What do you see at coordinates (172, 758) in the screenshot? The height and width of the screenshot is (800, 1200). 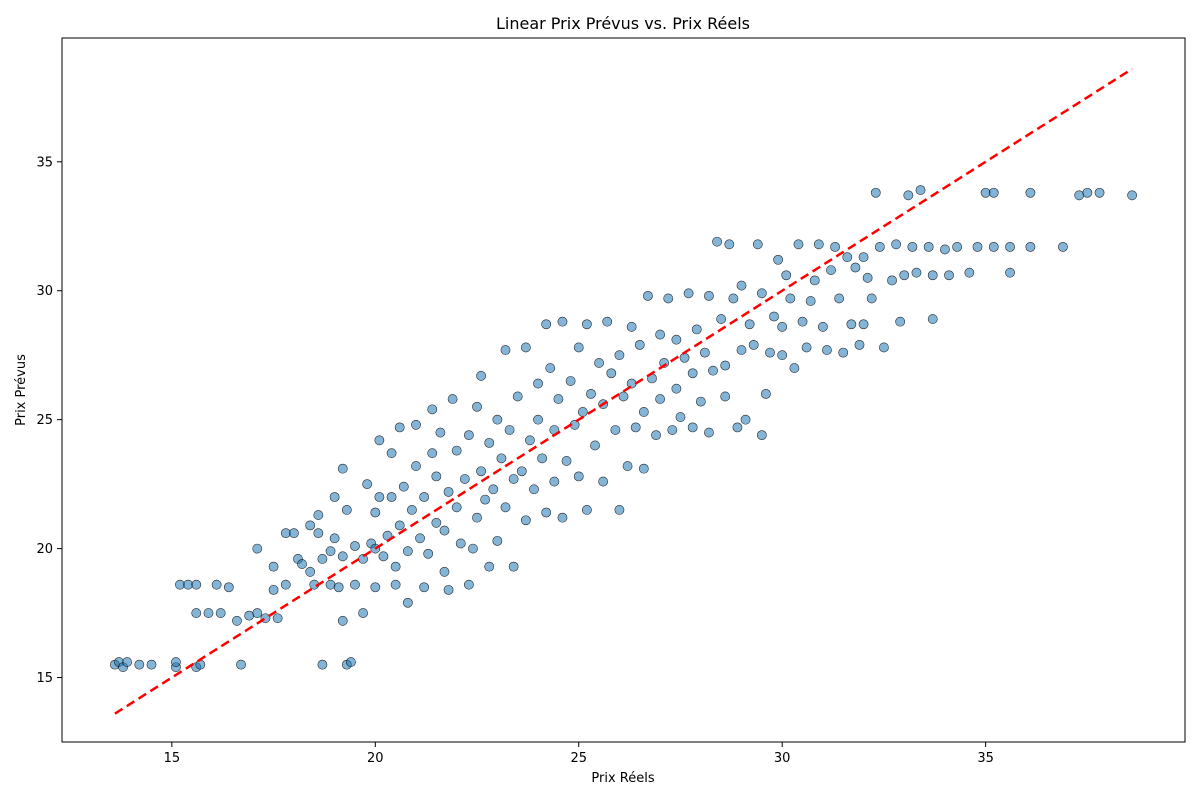 I see `x-tick-label: 15` at bounding box center [172, 758].